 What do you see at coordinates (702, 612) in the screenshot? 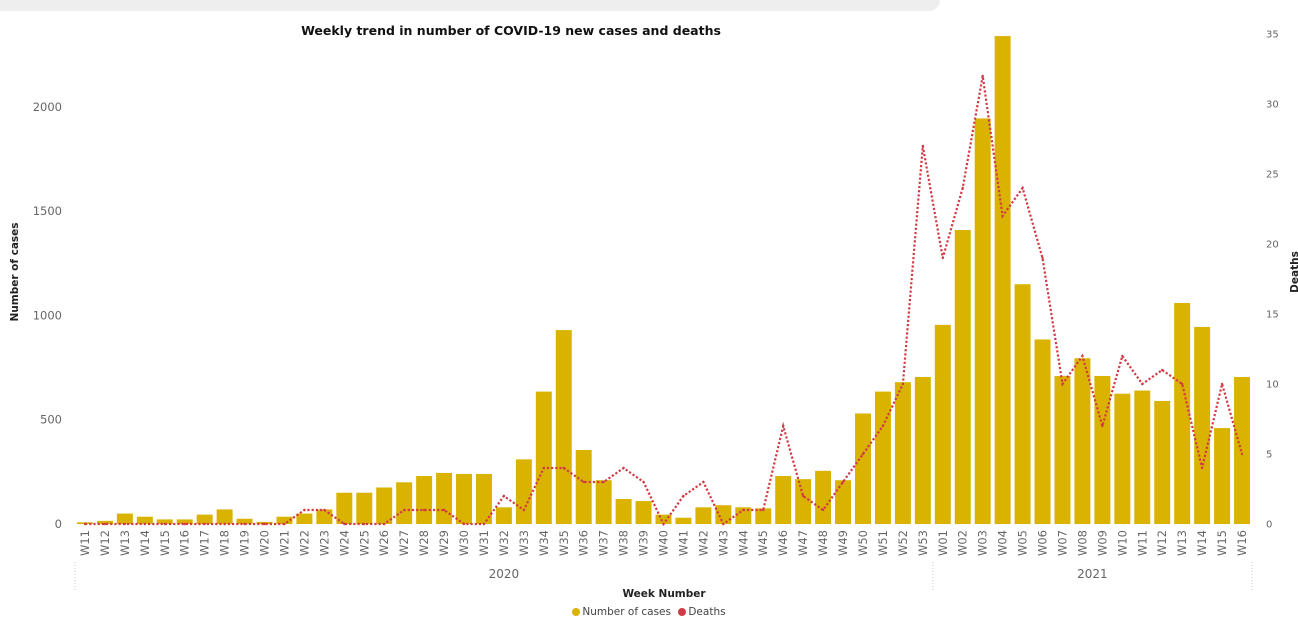
I see `legend-item-deaths: Deaths` at bounding box center [702, 612].